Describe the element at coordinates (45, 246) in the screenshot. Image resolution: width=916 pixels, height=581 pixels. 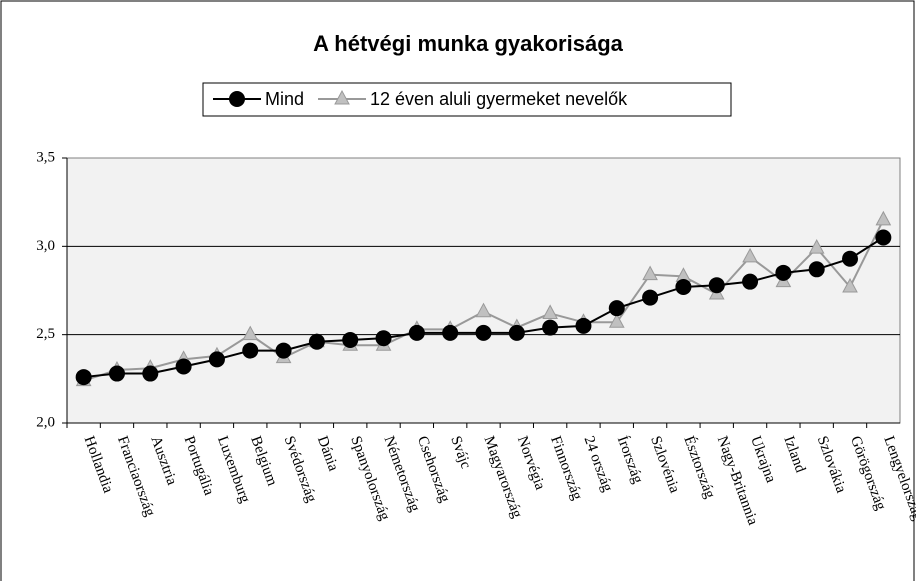
I see `y-tick-label: 3,0` at that location.